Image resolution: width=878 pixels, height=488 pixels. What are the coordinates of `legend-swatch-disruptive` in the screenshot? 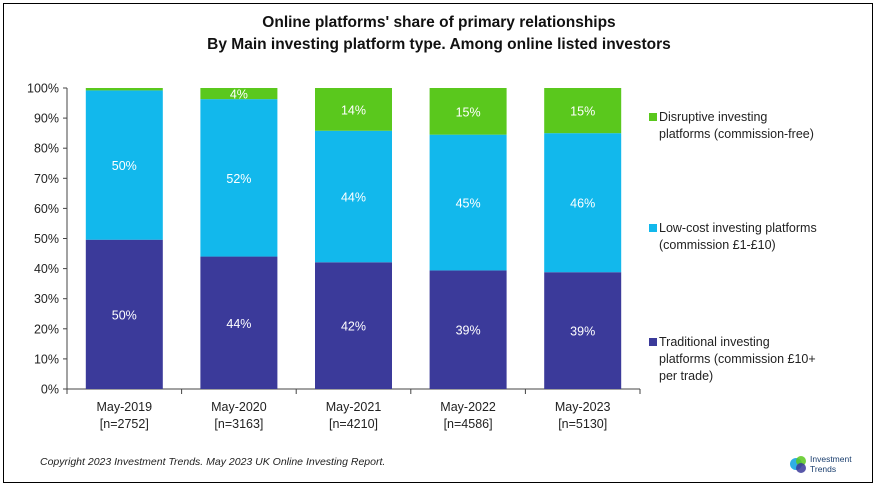 It's located at (653, 117).